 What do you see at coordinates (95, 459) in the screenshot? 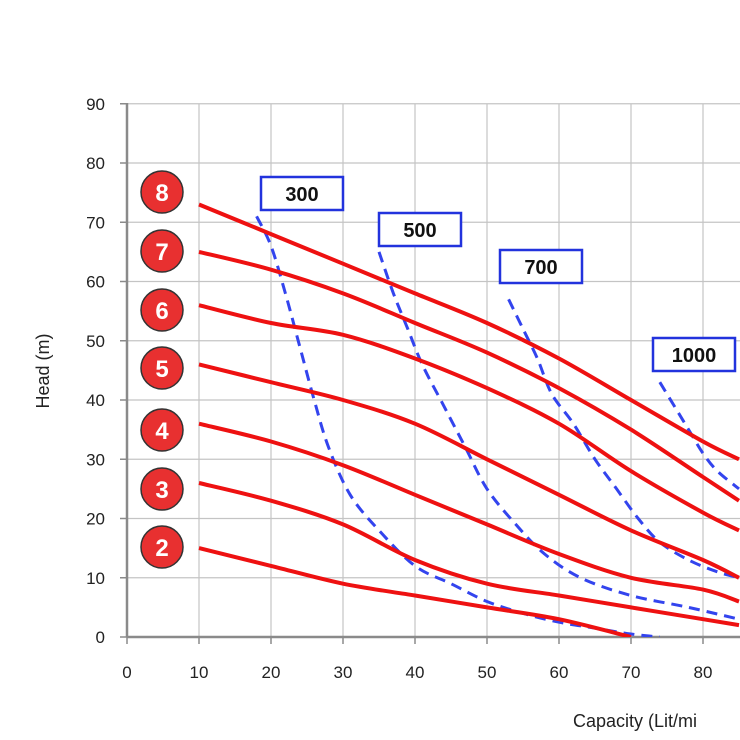
I see `y-tick-label: 30` at bounding box center [95, 459].